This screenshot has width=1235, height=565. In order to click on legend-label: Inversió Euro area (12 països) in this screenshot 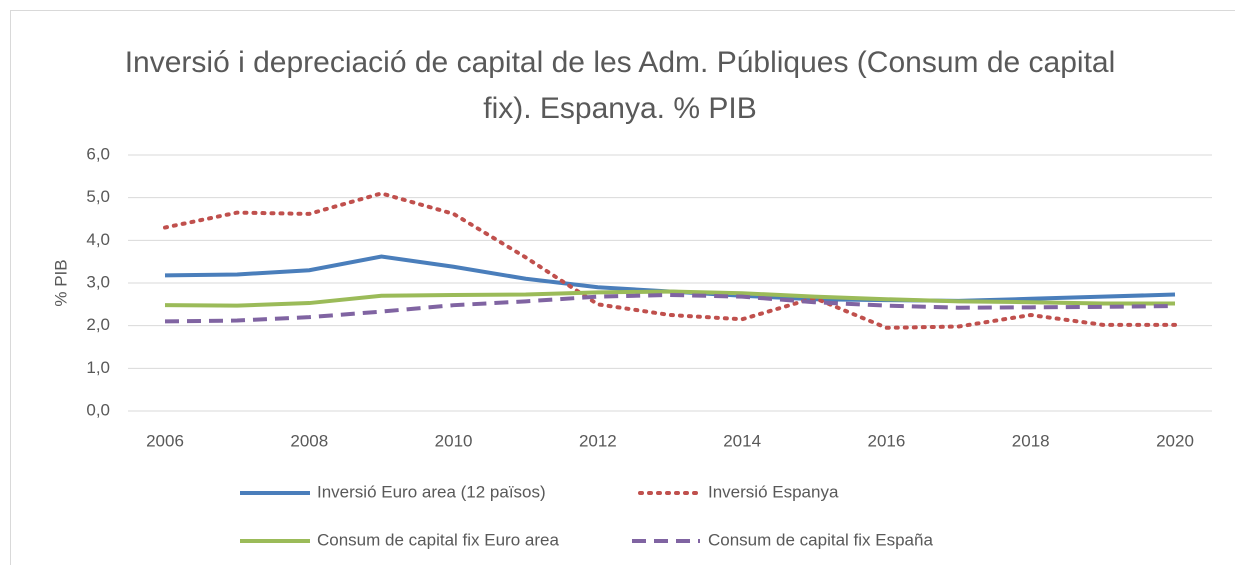, I will do `click(431, 491)`.